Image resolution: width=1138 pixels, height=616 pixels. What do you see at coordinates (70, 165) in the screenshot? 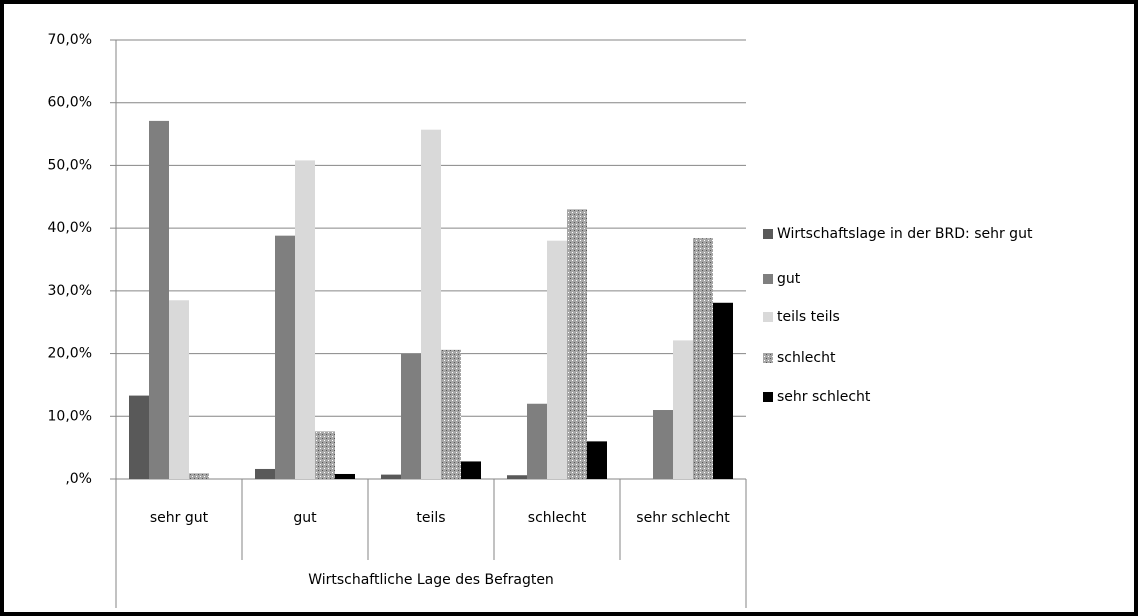
I see `y-tick-label: 50,0%` at bounding box center [70, 165].